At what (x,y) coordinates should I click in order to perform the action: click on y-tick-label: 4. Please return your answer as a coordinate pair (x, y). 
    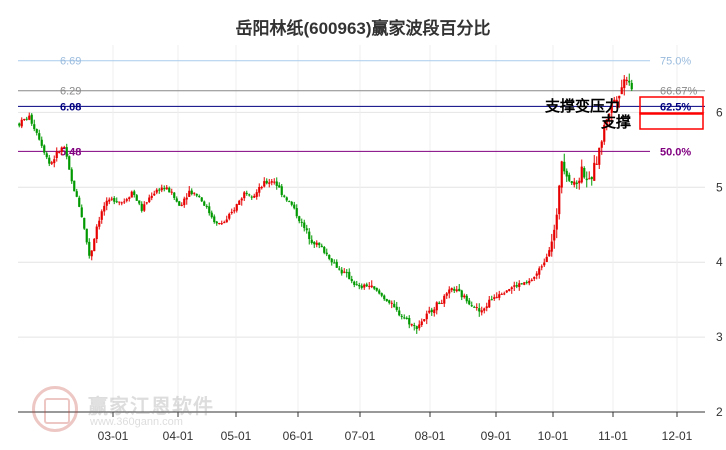
    Looking at the image, I should click on (719, 262).